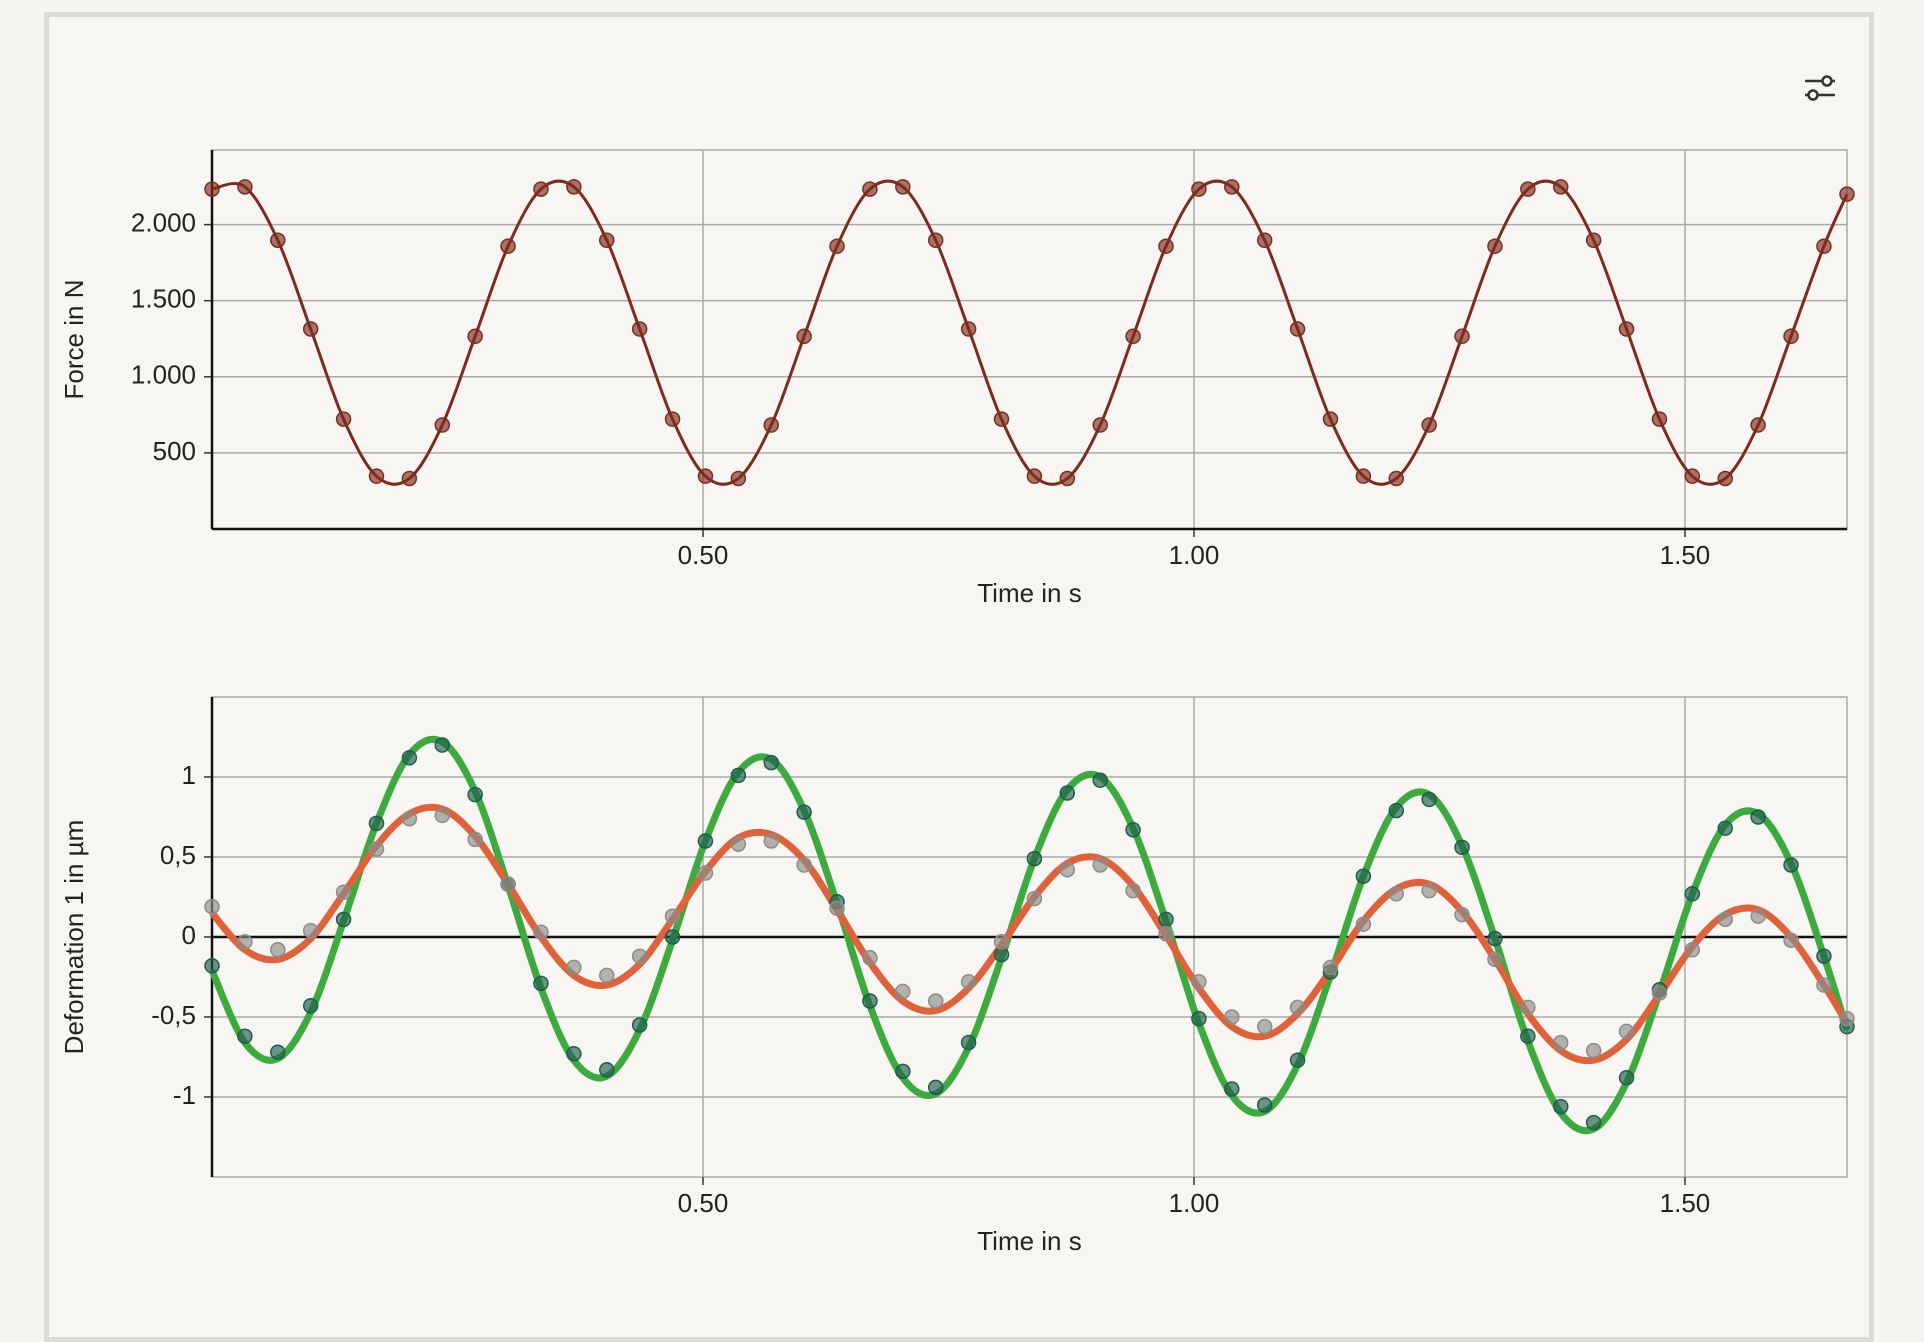  I want to click on y-tick-label: -1, so click(184, 1095).